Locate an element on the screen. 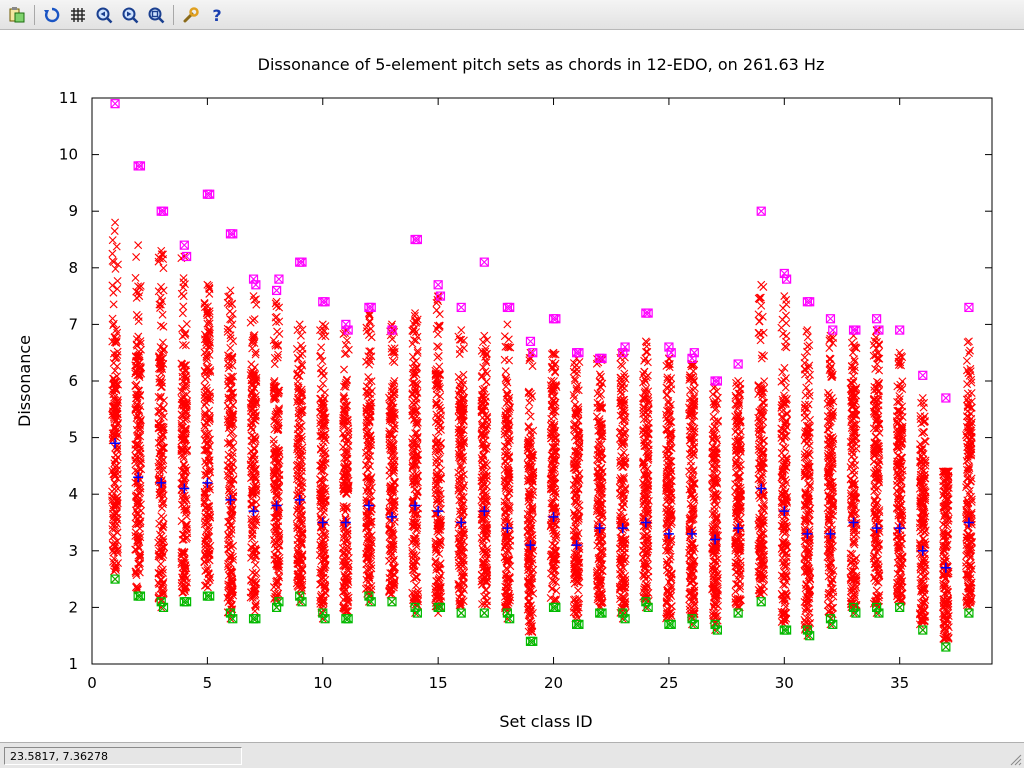 This screenshot has width=1024, height=768. replot-icon is located at coordinates (52, 15).